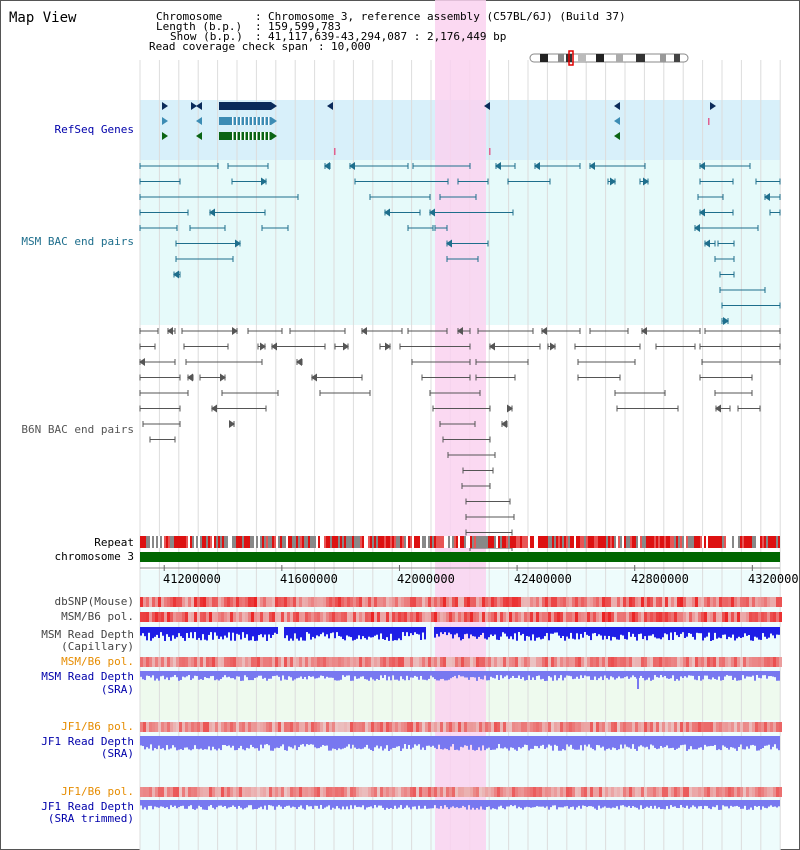 The width and height of the screenshot is (800, 850). What do you see at coordinates (439, 128) in the screenshot?
I see `refseq-genes` at bounding box center [439, 128].